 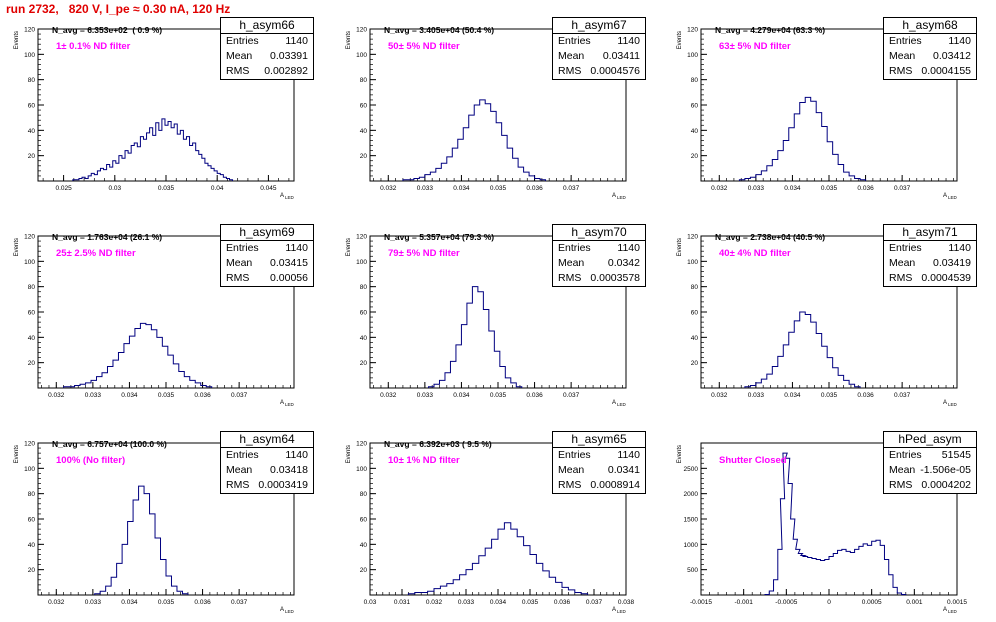 I want to click on pad-4-stats-box: h_asym69 Entries 1140 Mean 0.03415 RMS 0.00056, so click(x=267, y=255).